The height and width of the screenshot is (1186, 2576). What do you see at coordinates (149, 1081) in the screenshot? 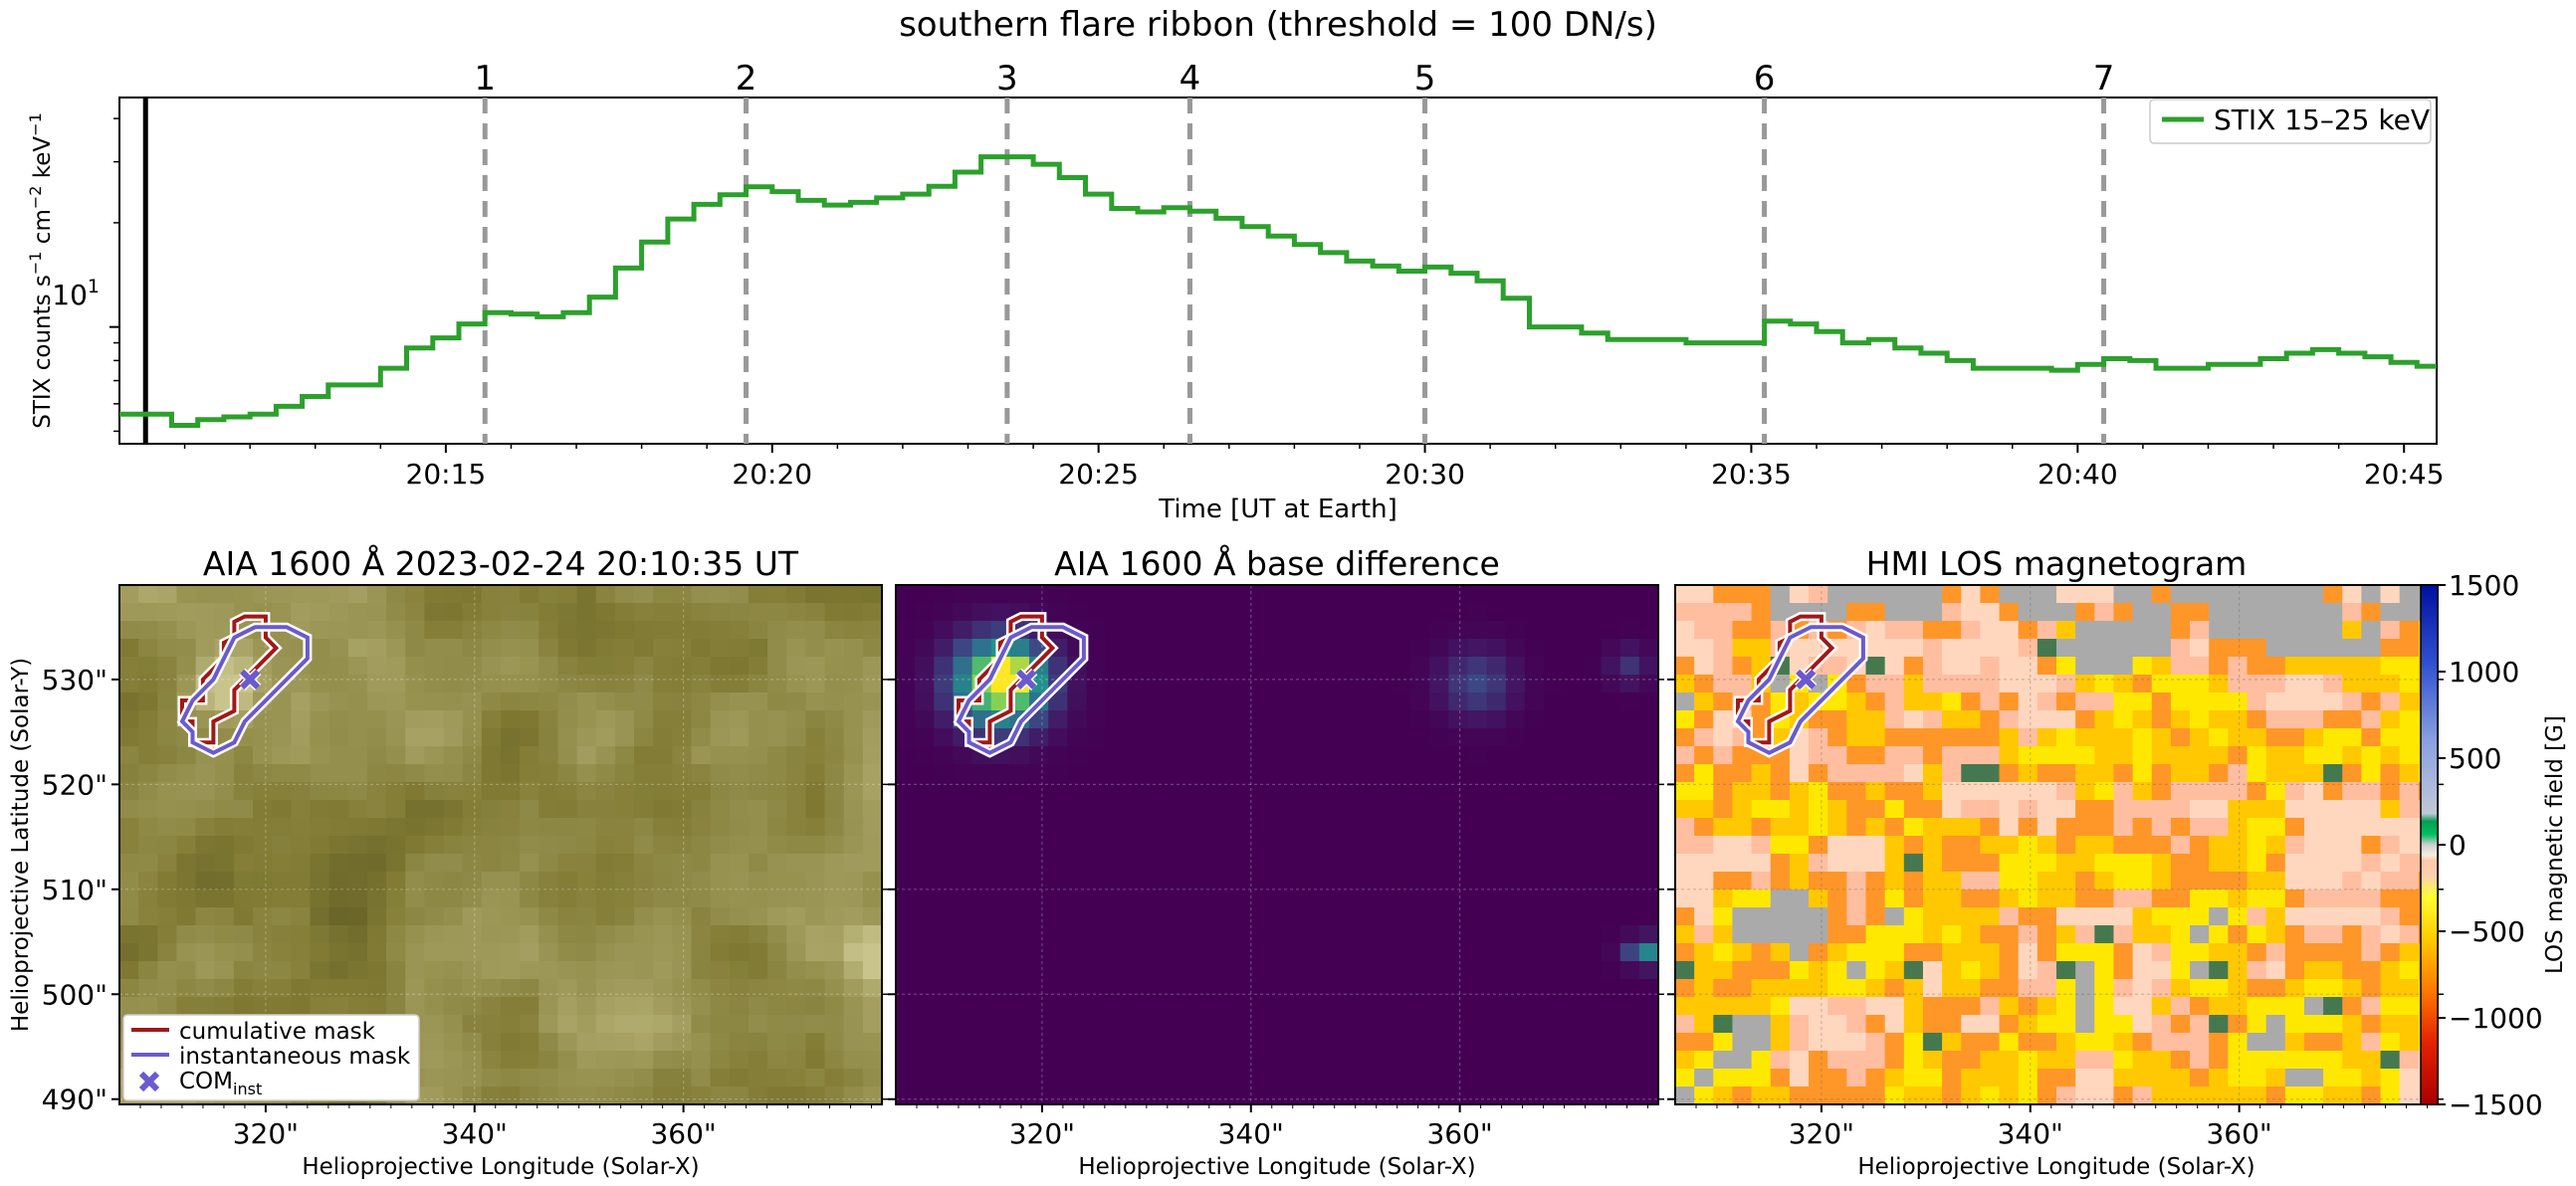
I see `com-marker-swatch` at bounding box center [149, 1081].